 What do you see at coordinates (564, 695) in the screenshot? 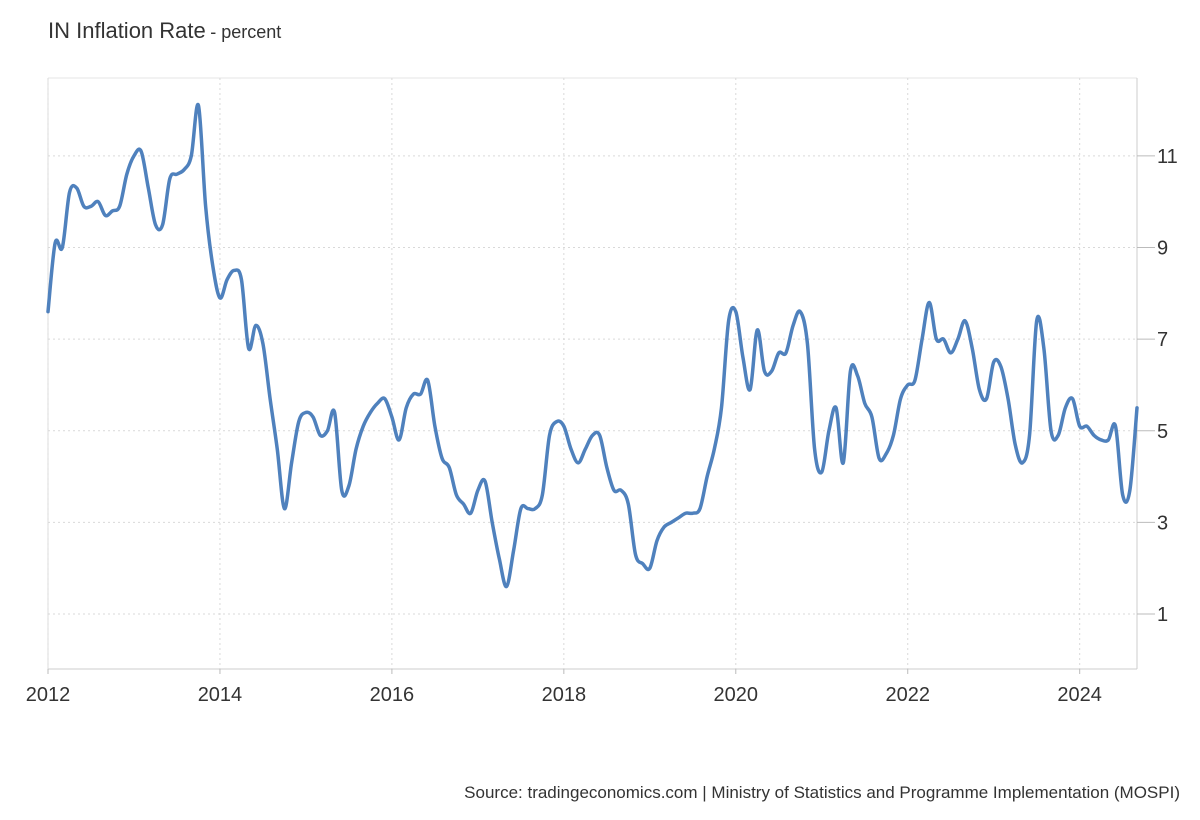
I see `x-tick-label: 2018` at bounding box center [564, 695].